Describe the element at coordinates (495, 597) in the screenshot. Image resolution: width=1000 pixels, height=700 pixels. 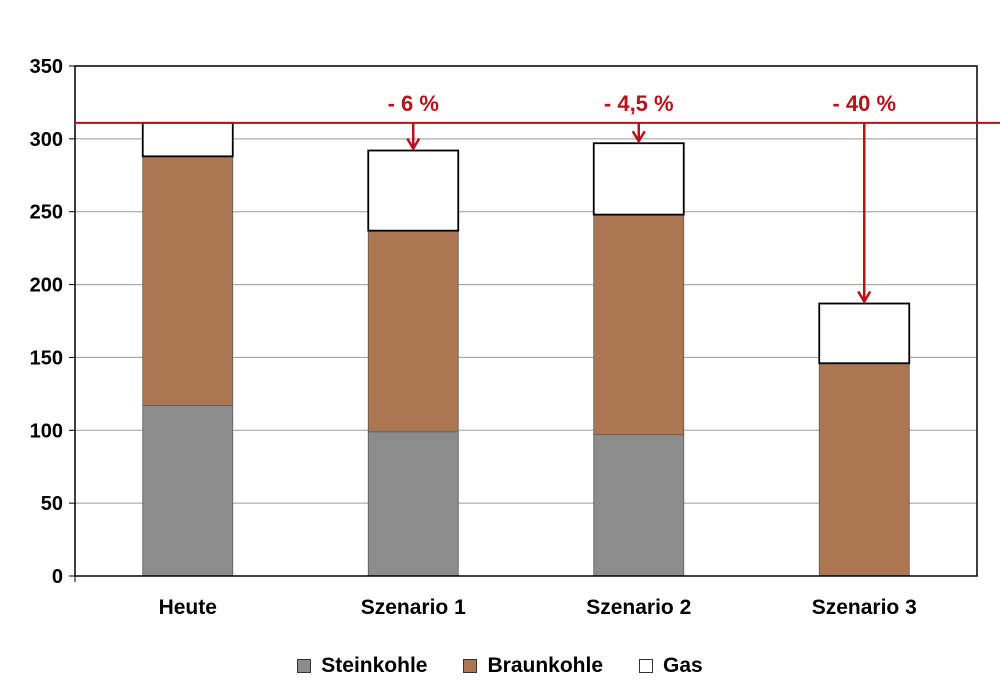
I see `x-axis: Heute Szenario 1 Szenario 2 Szenario 3` at that location.